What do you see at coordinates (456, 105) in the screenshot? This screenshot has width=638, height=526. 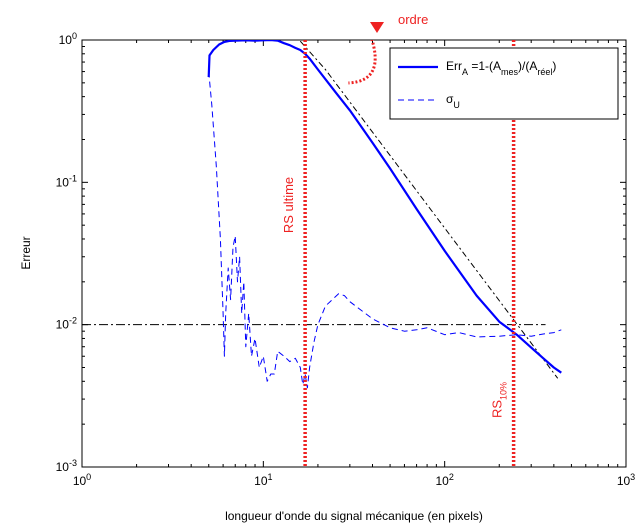 I see `legend-sigmaU-part-1: U` at bounding box center [456, 105].